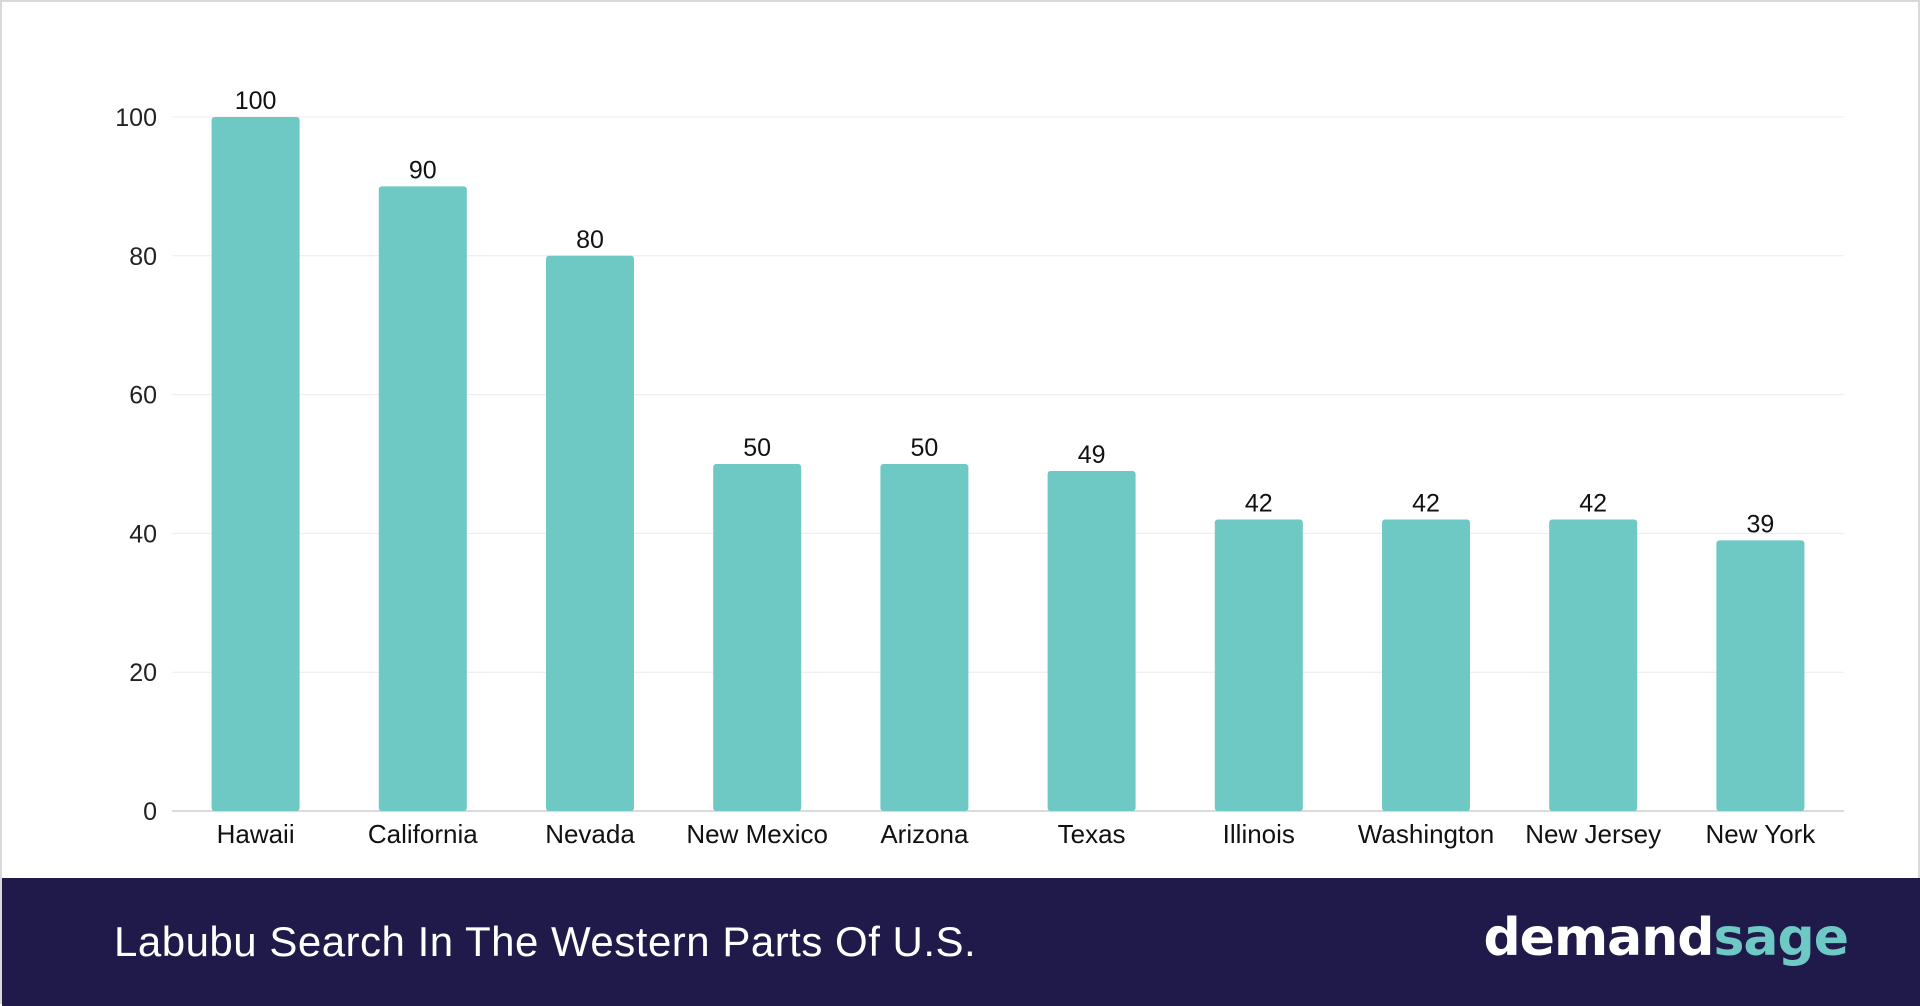 This screenshot has width=1920, height=1006. What do you see at coordinates (143, 396) in the screenshot?
I see `y-tick-label: 60` at bounding box center [143, 396].